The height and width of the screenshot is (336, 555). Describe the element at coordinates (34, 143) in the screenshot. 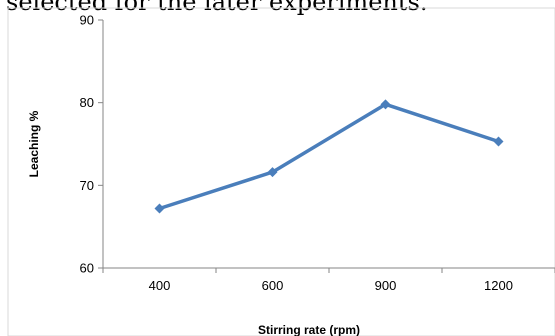

I see `y-axis-title: Leaching %` at that location.